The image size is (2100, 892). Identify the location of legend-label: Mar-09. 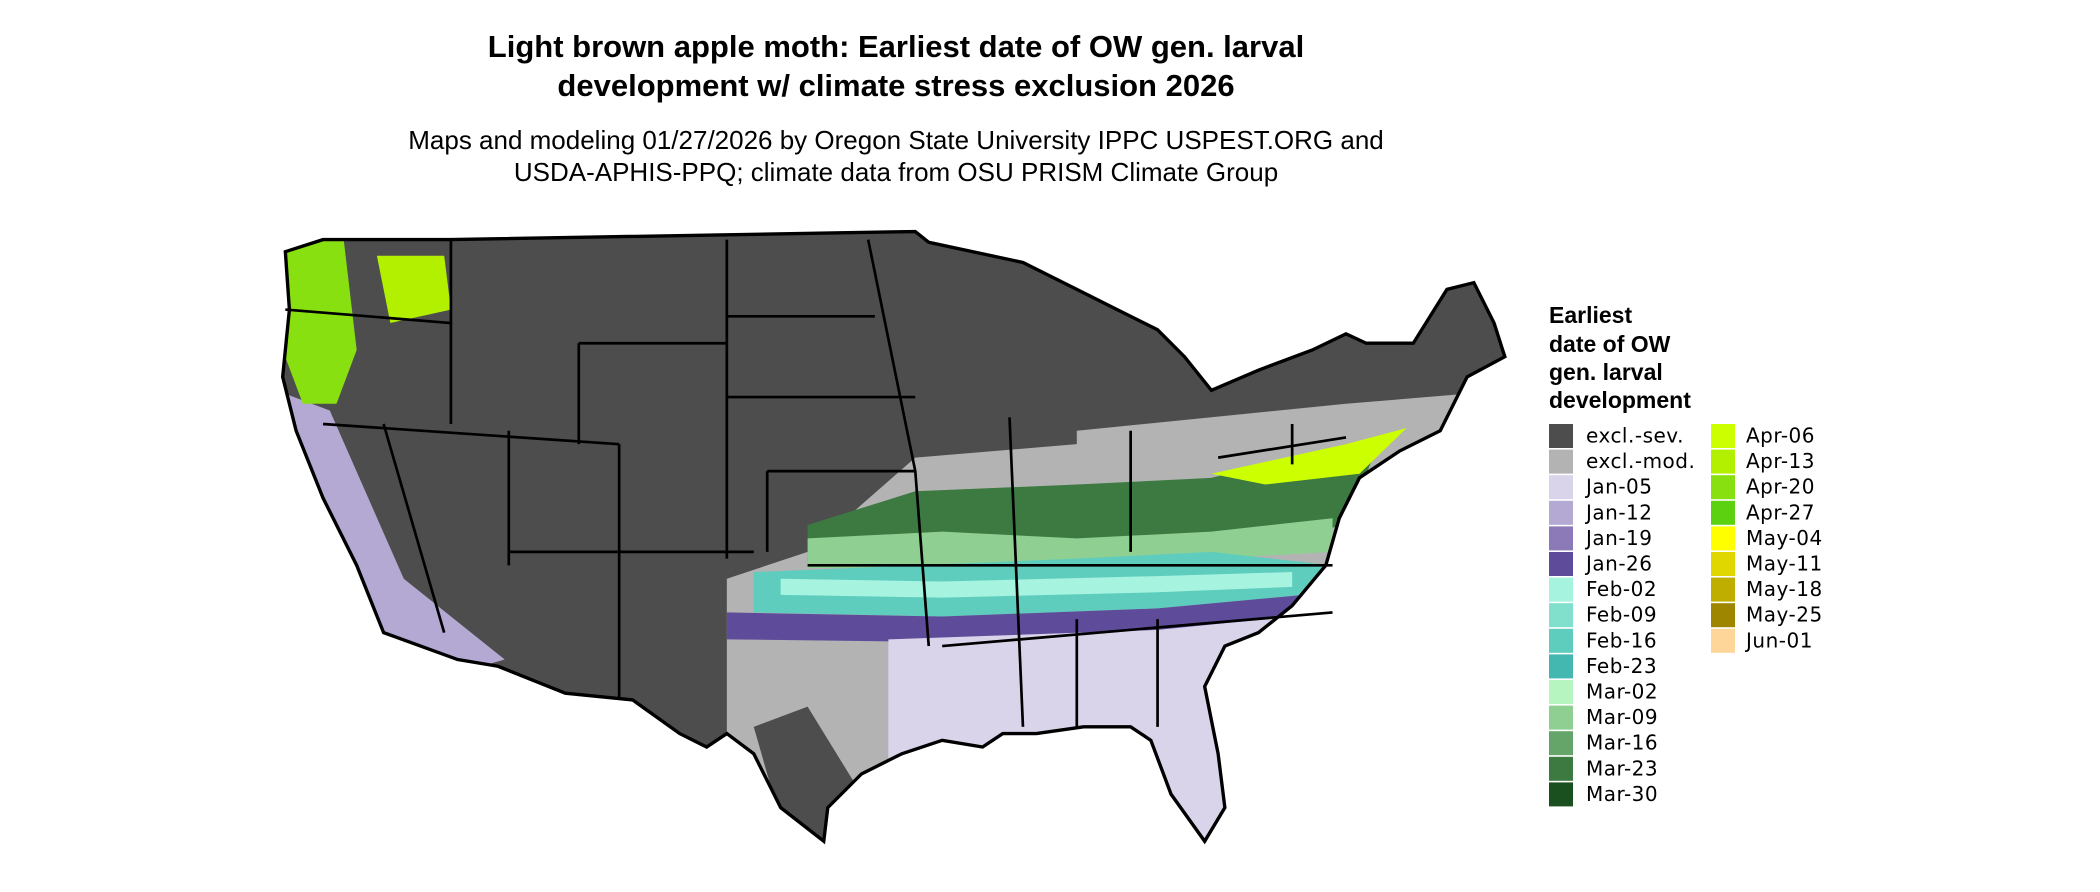
(1622, 717).